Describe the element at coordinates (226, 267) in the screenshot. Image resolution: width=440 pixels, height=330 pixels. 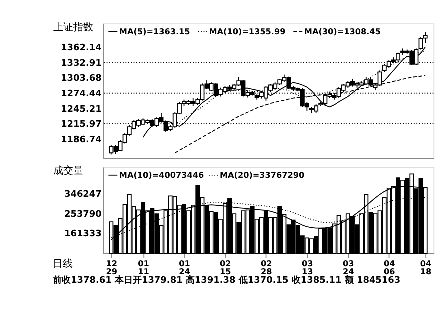
I see `x-tick-label: 02 15` at that location.